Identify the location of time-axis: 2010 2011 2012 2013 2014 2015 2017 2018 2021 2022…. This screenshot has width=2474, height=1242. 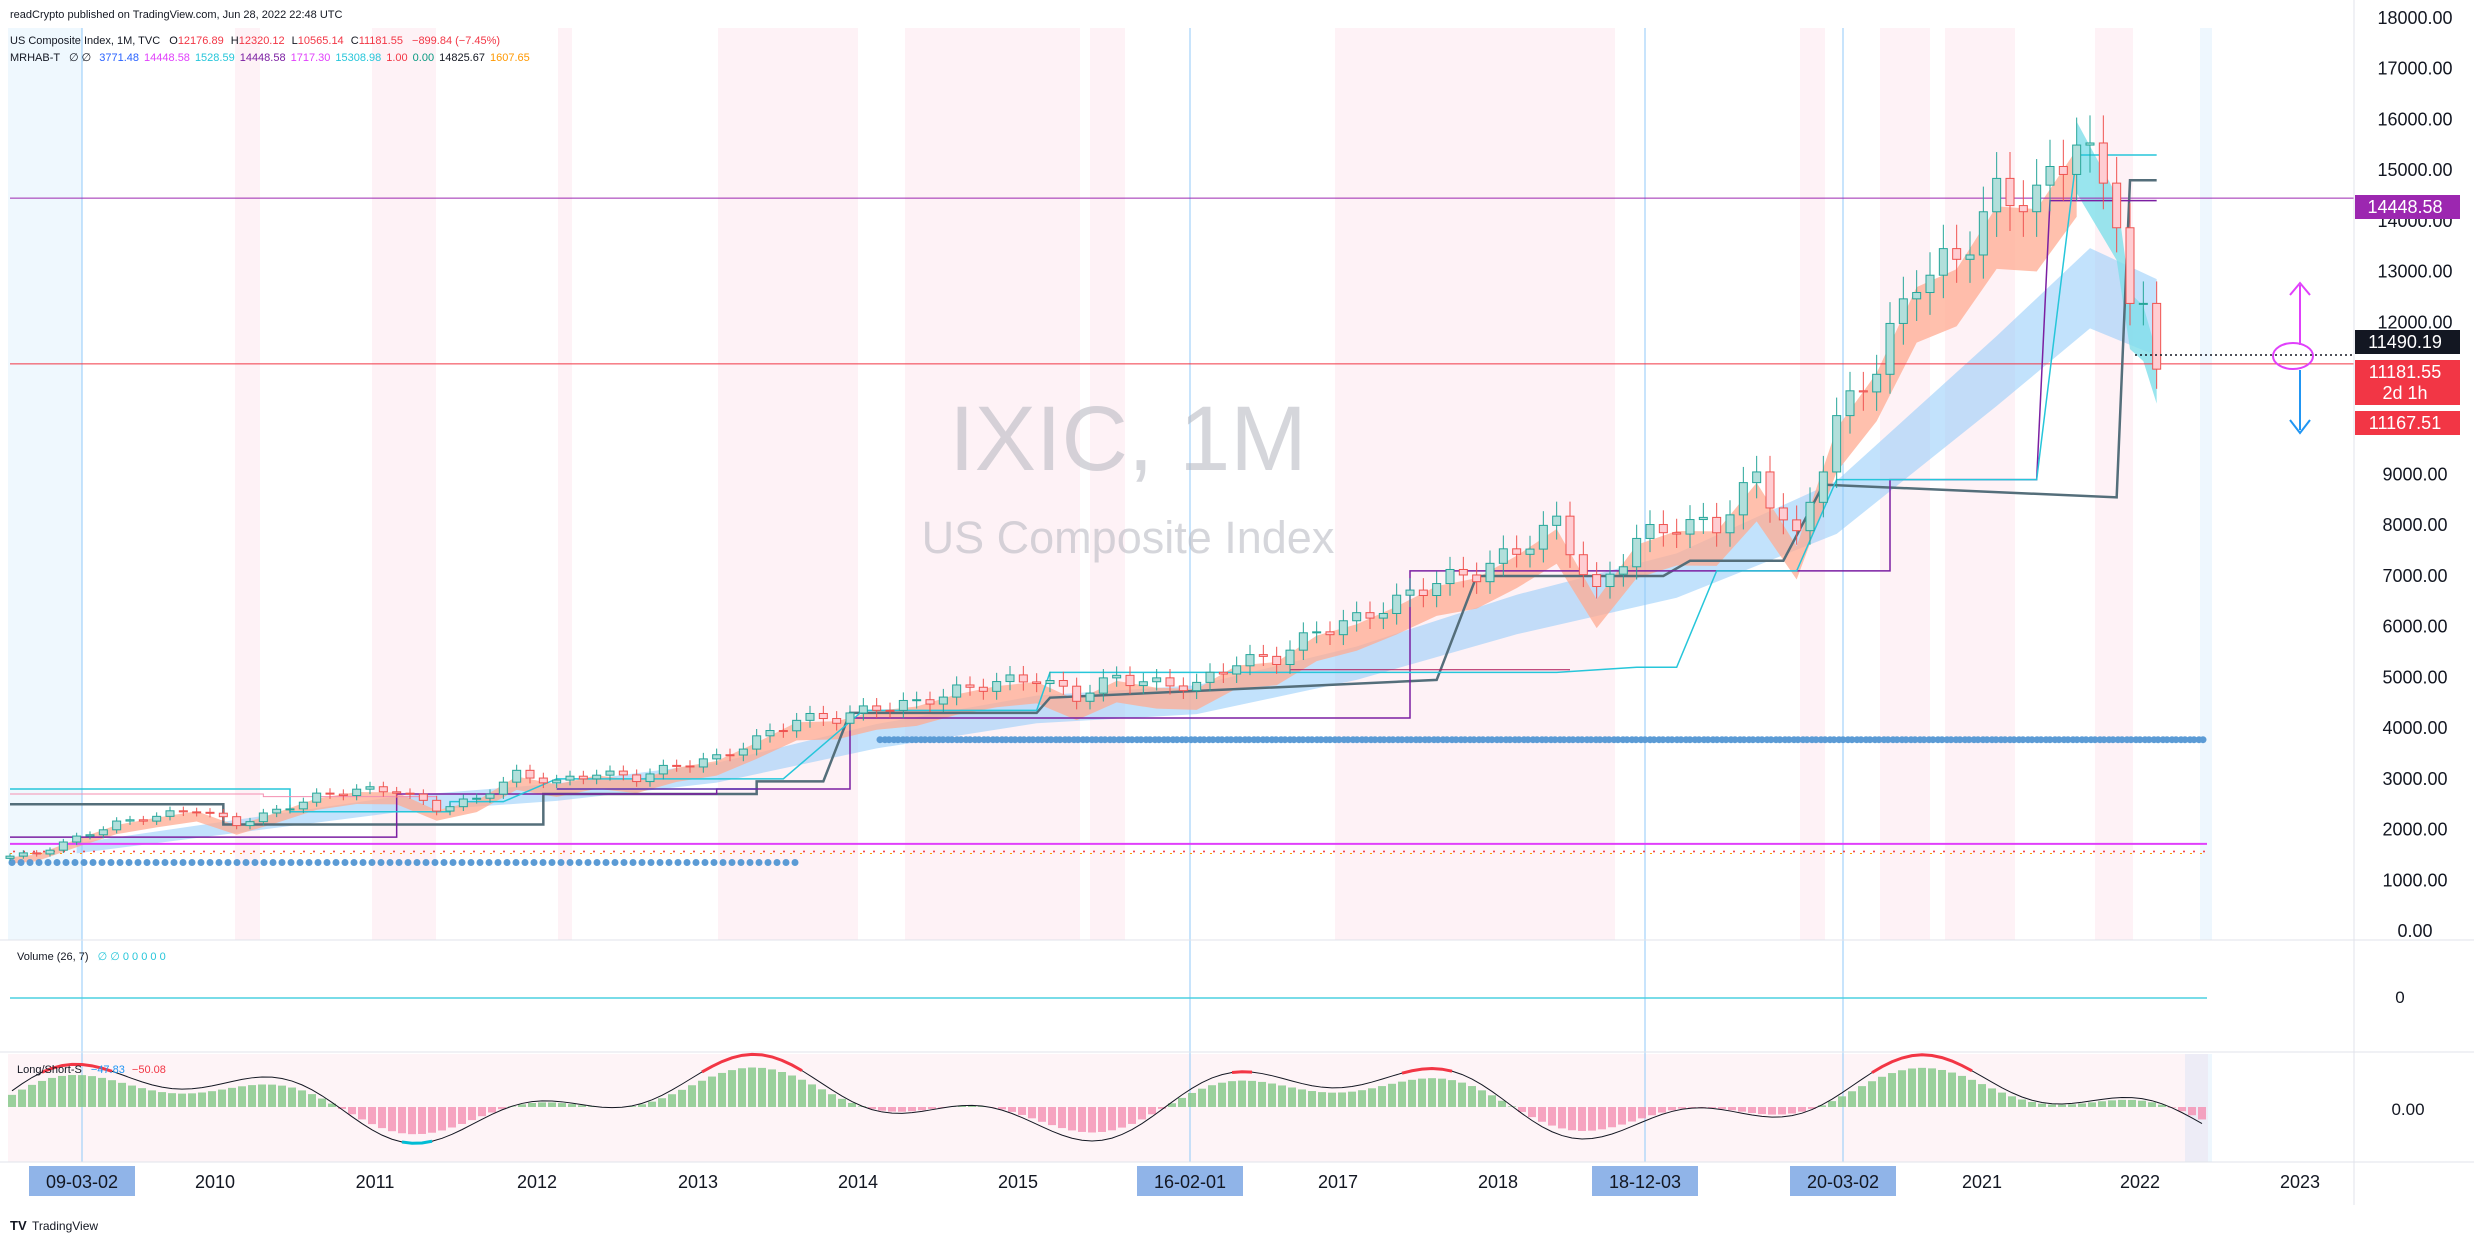
(1174, 1181).